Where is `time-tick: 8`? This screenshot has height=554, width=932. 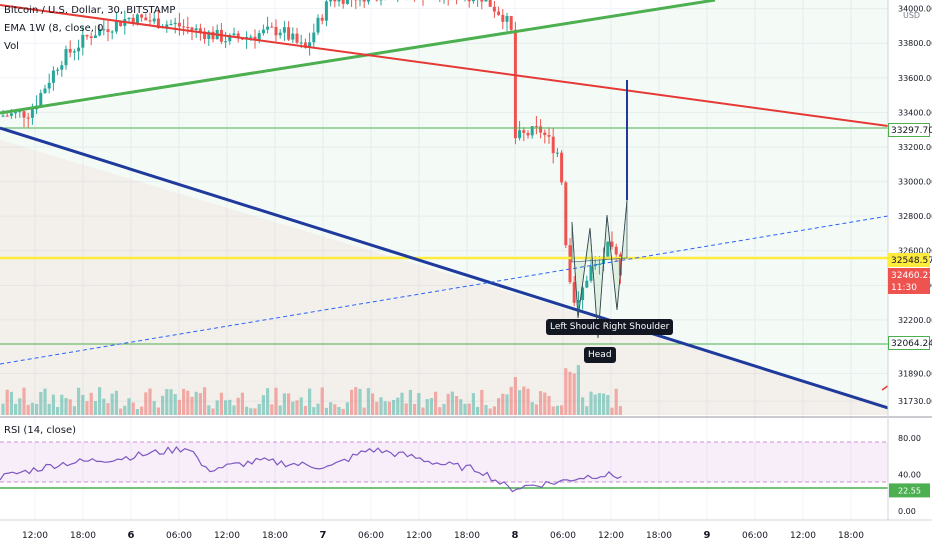
time-tick: 8 is located at coordinates (515, 535).